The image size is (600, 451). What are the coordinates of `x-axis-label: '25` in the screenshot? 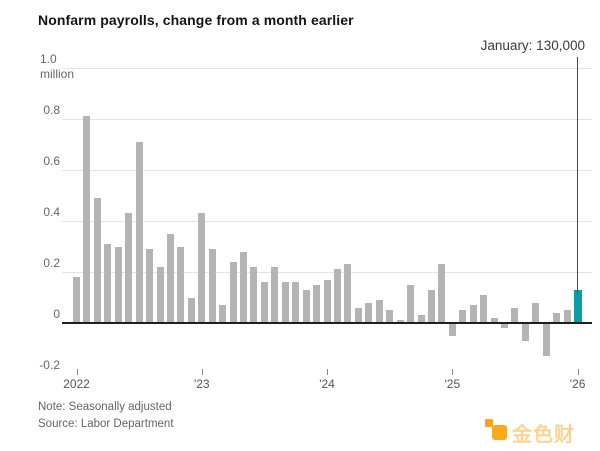 It's located at (452, 384).